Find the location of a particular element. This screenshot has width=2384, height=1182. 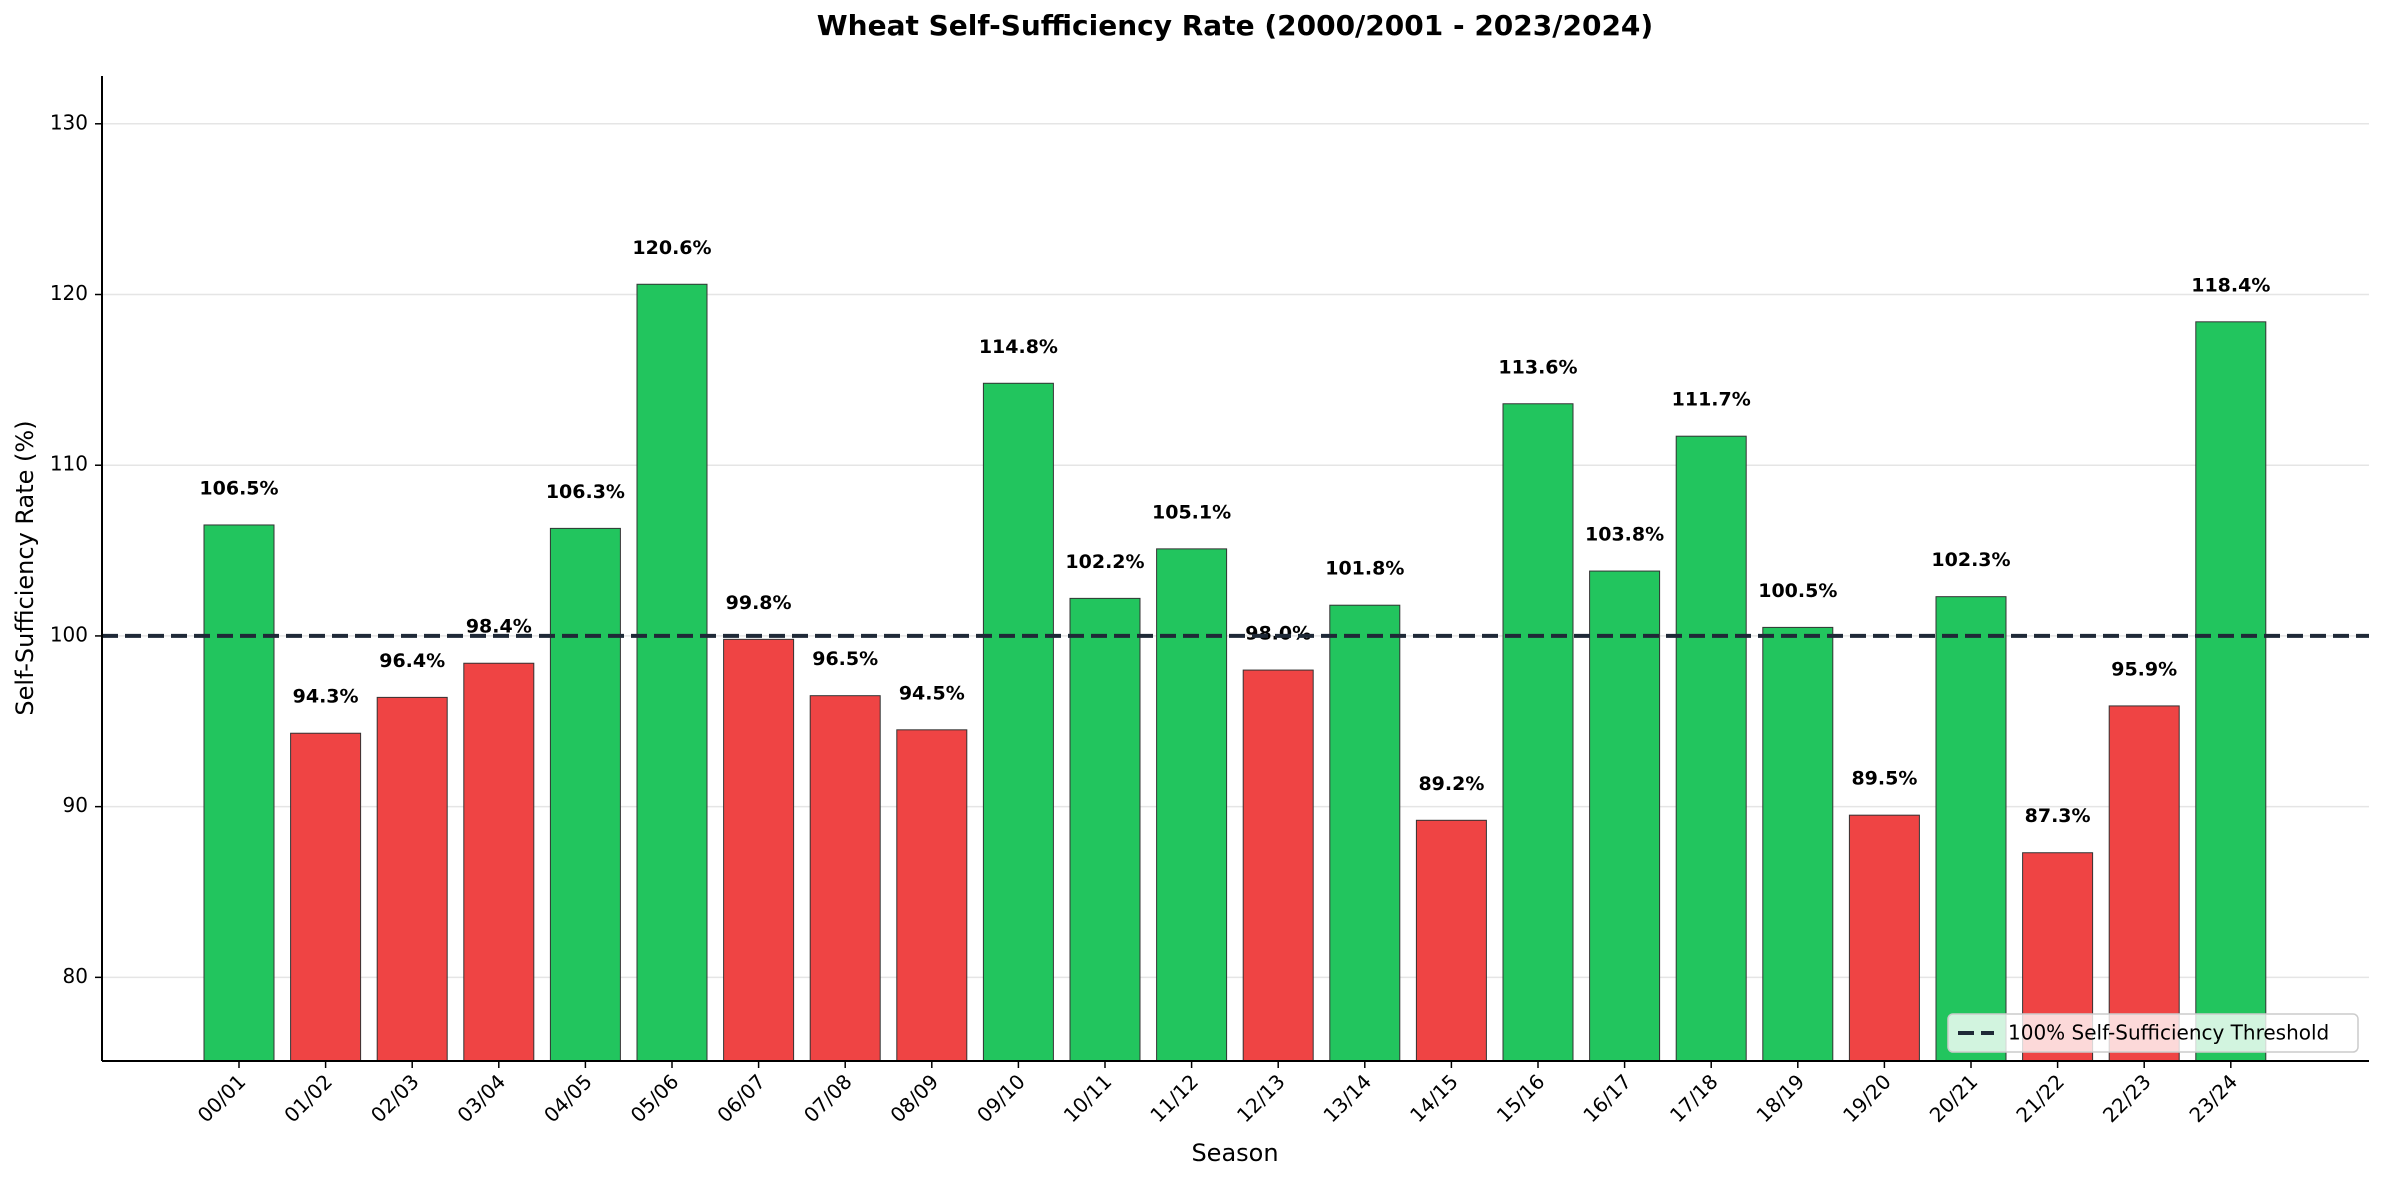

legend: 100% Self-Sufficiency Threshold is located at coordinates (2153, 1033).